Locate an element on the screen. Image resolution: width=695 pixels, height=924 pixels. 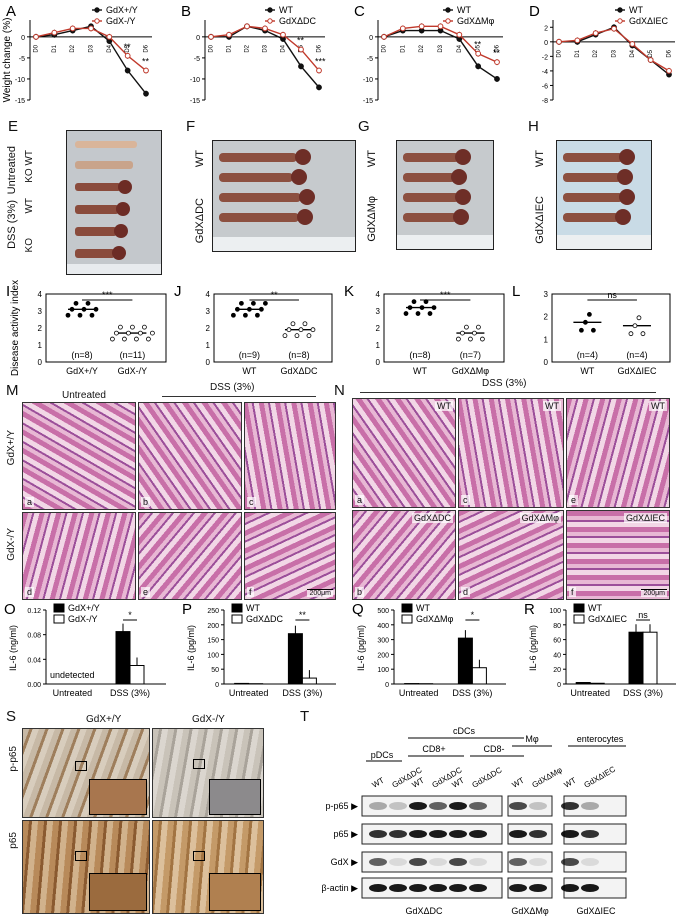
colon-photo-f is located at coordinates (284, 196).